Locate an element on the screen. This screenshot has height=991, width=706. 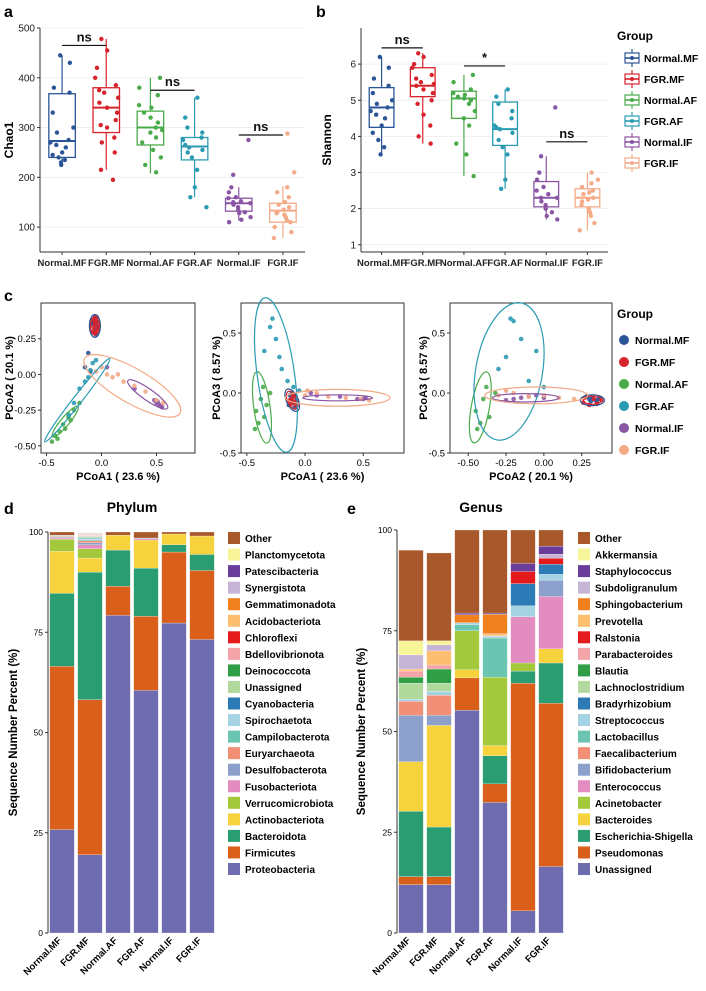
legend-key-point is located at coordinates (632, 142).